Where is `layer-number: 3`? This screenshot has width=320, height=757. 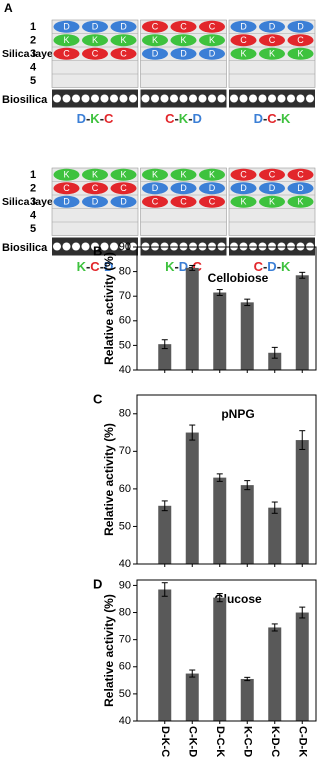 layer-number: 3 is located at coordinates (33, 54).